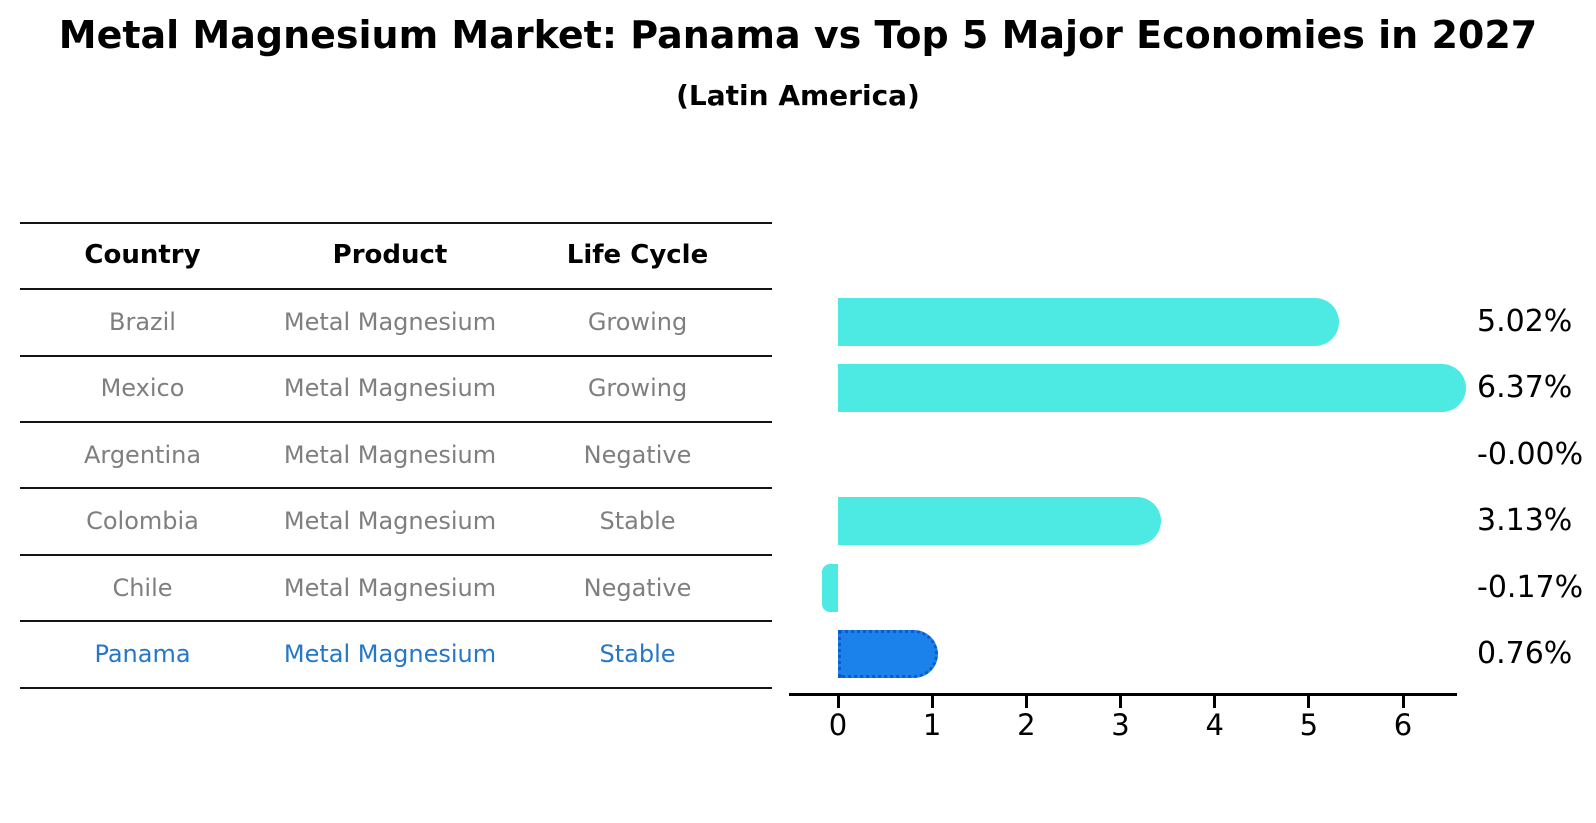  I want to click on table-row-argentina: Argentina Metal Magnesium Negative, so click(396, 455).